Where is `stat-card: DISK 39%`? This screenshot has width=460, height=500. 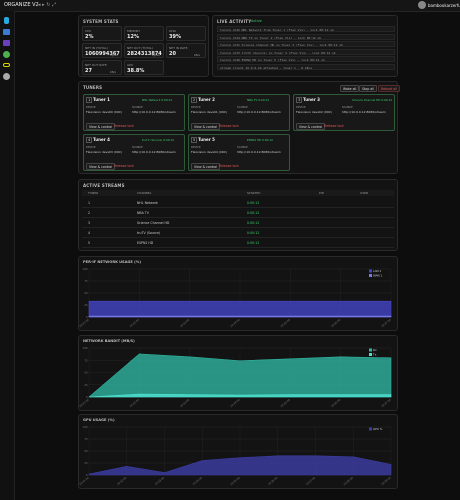 stat-card: DISK 39% is located at coordinates (186, 33).